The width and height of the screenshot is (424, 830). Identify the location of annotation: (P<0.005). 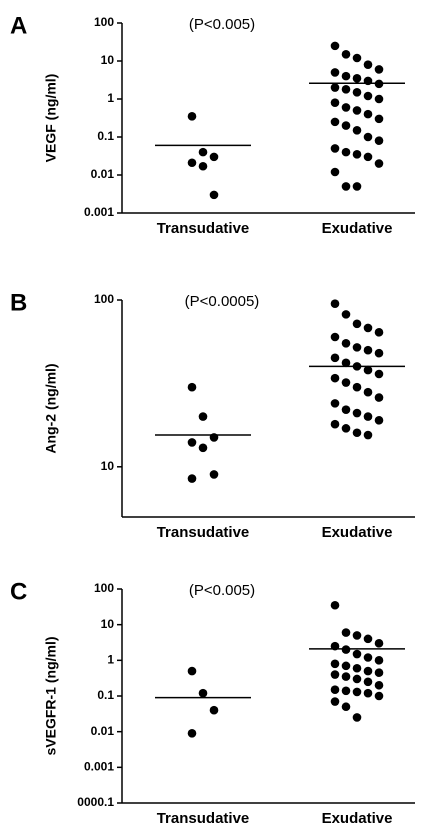
(222, 590).